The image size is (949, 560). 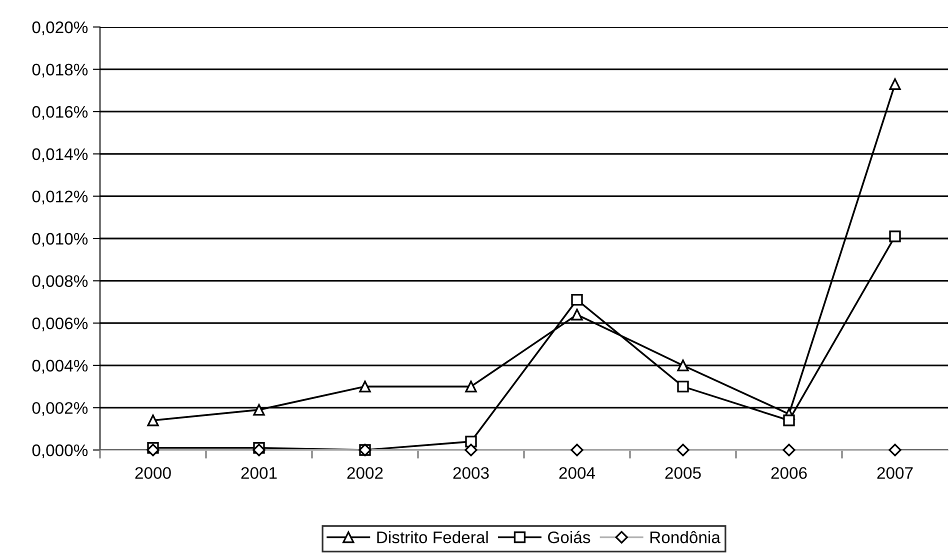 I want to click on y-tick-label: 0,010%, so click(x=60, y=239).